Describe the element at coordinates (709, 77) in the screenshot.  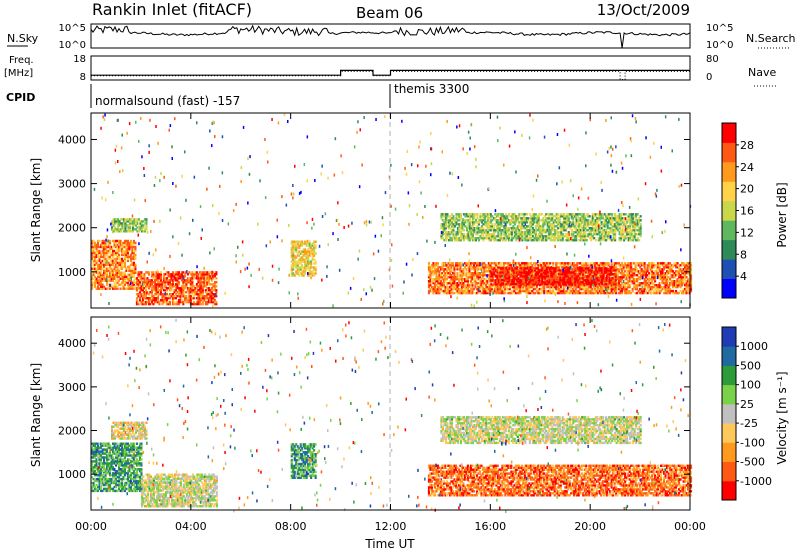
I see `nave-tick-bottom: 0` at that location.